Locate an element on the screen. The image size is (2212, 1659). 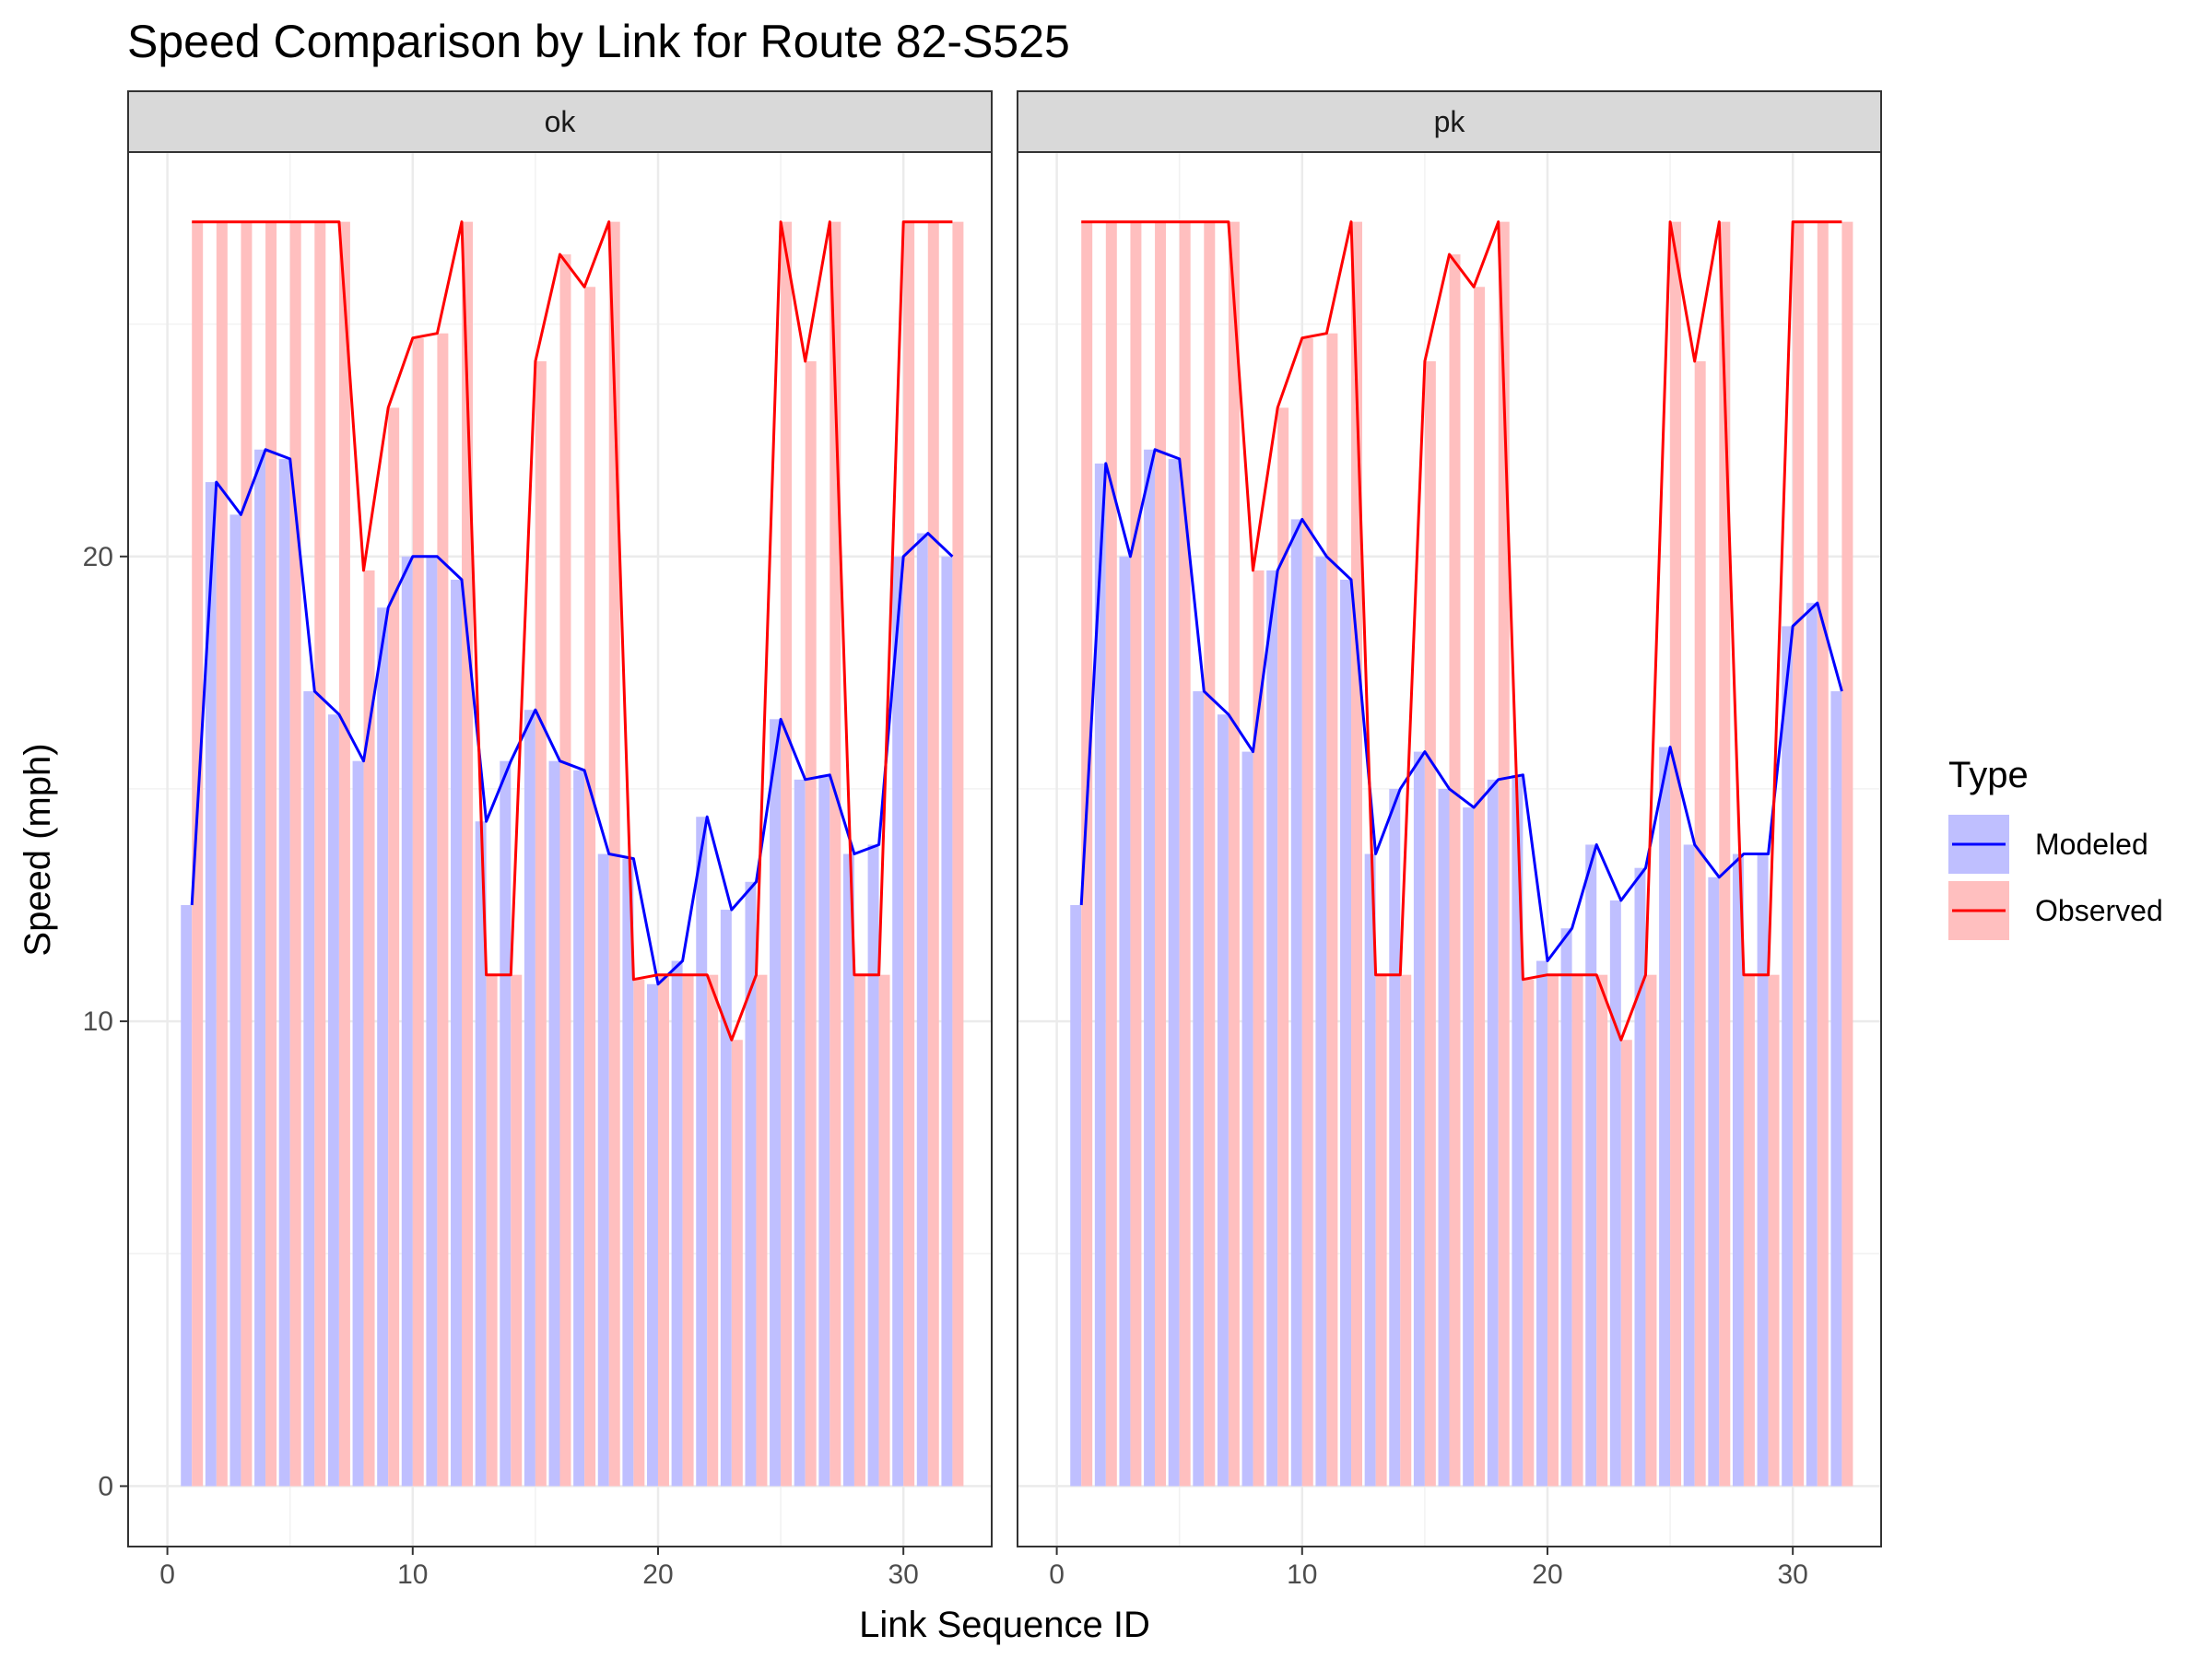
legend-label-observed: Observed is located at coordinates (2099, 910).